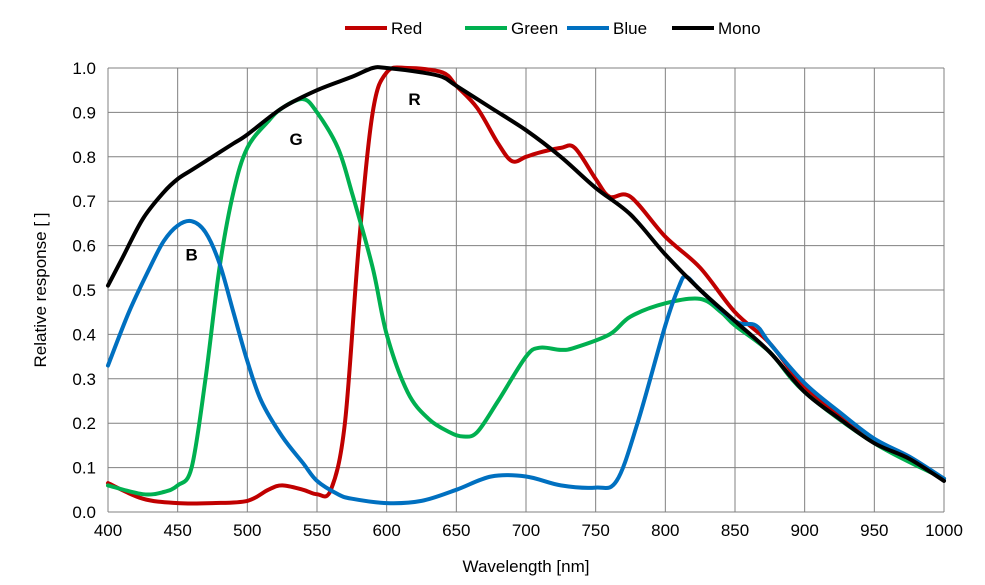 The height and width of the screenshot is (585, 985). What do you see at coordinates (607, 28) in the screenshot?
I see `legend-item-blue: Blue` at bounding box center [607, 28].